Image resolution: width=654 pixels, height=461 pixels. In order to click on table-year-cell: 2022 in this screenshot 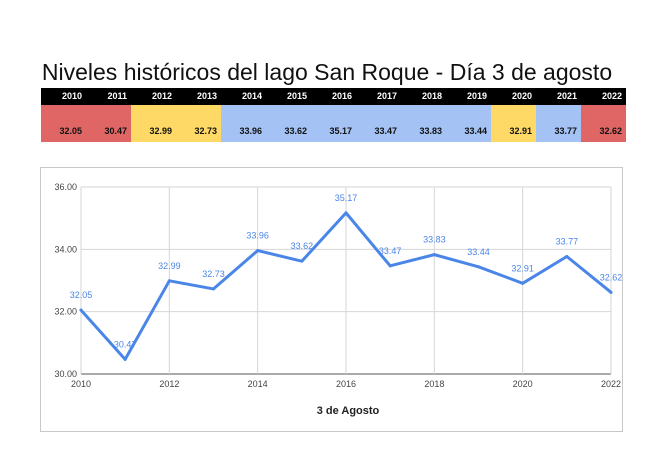, I will do `click(603, 96)`.